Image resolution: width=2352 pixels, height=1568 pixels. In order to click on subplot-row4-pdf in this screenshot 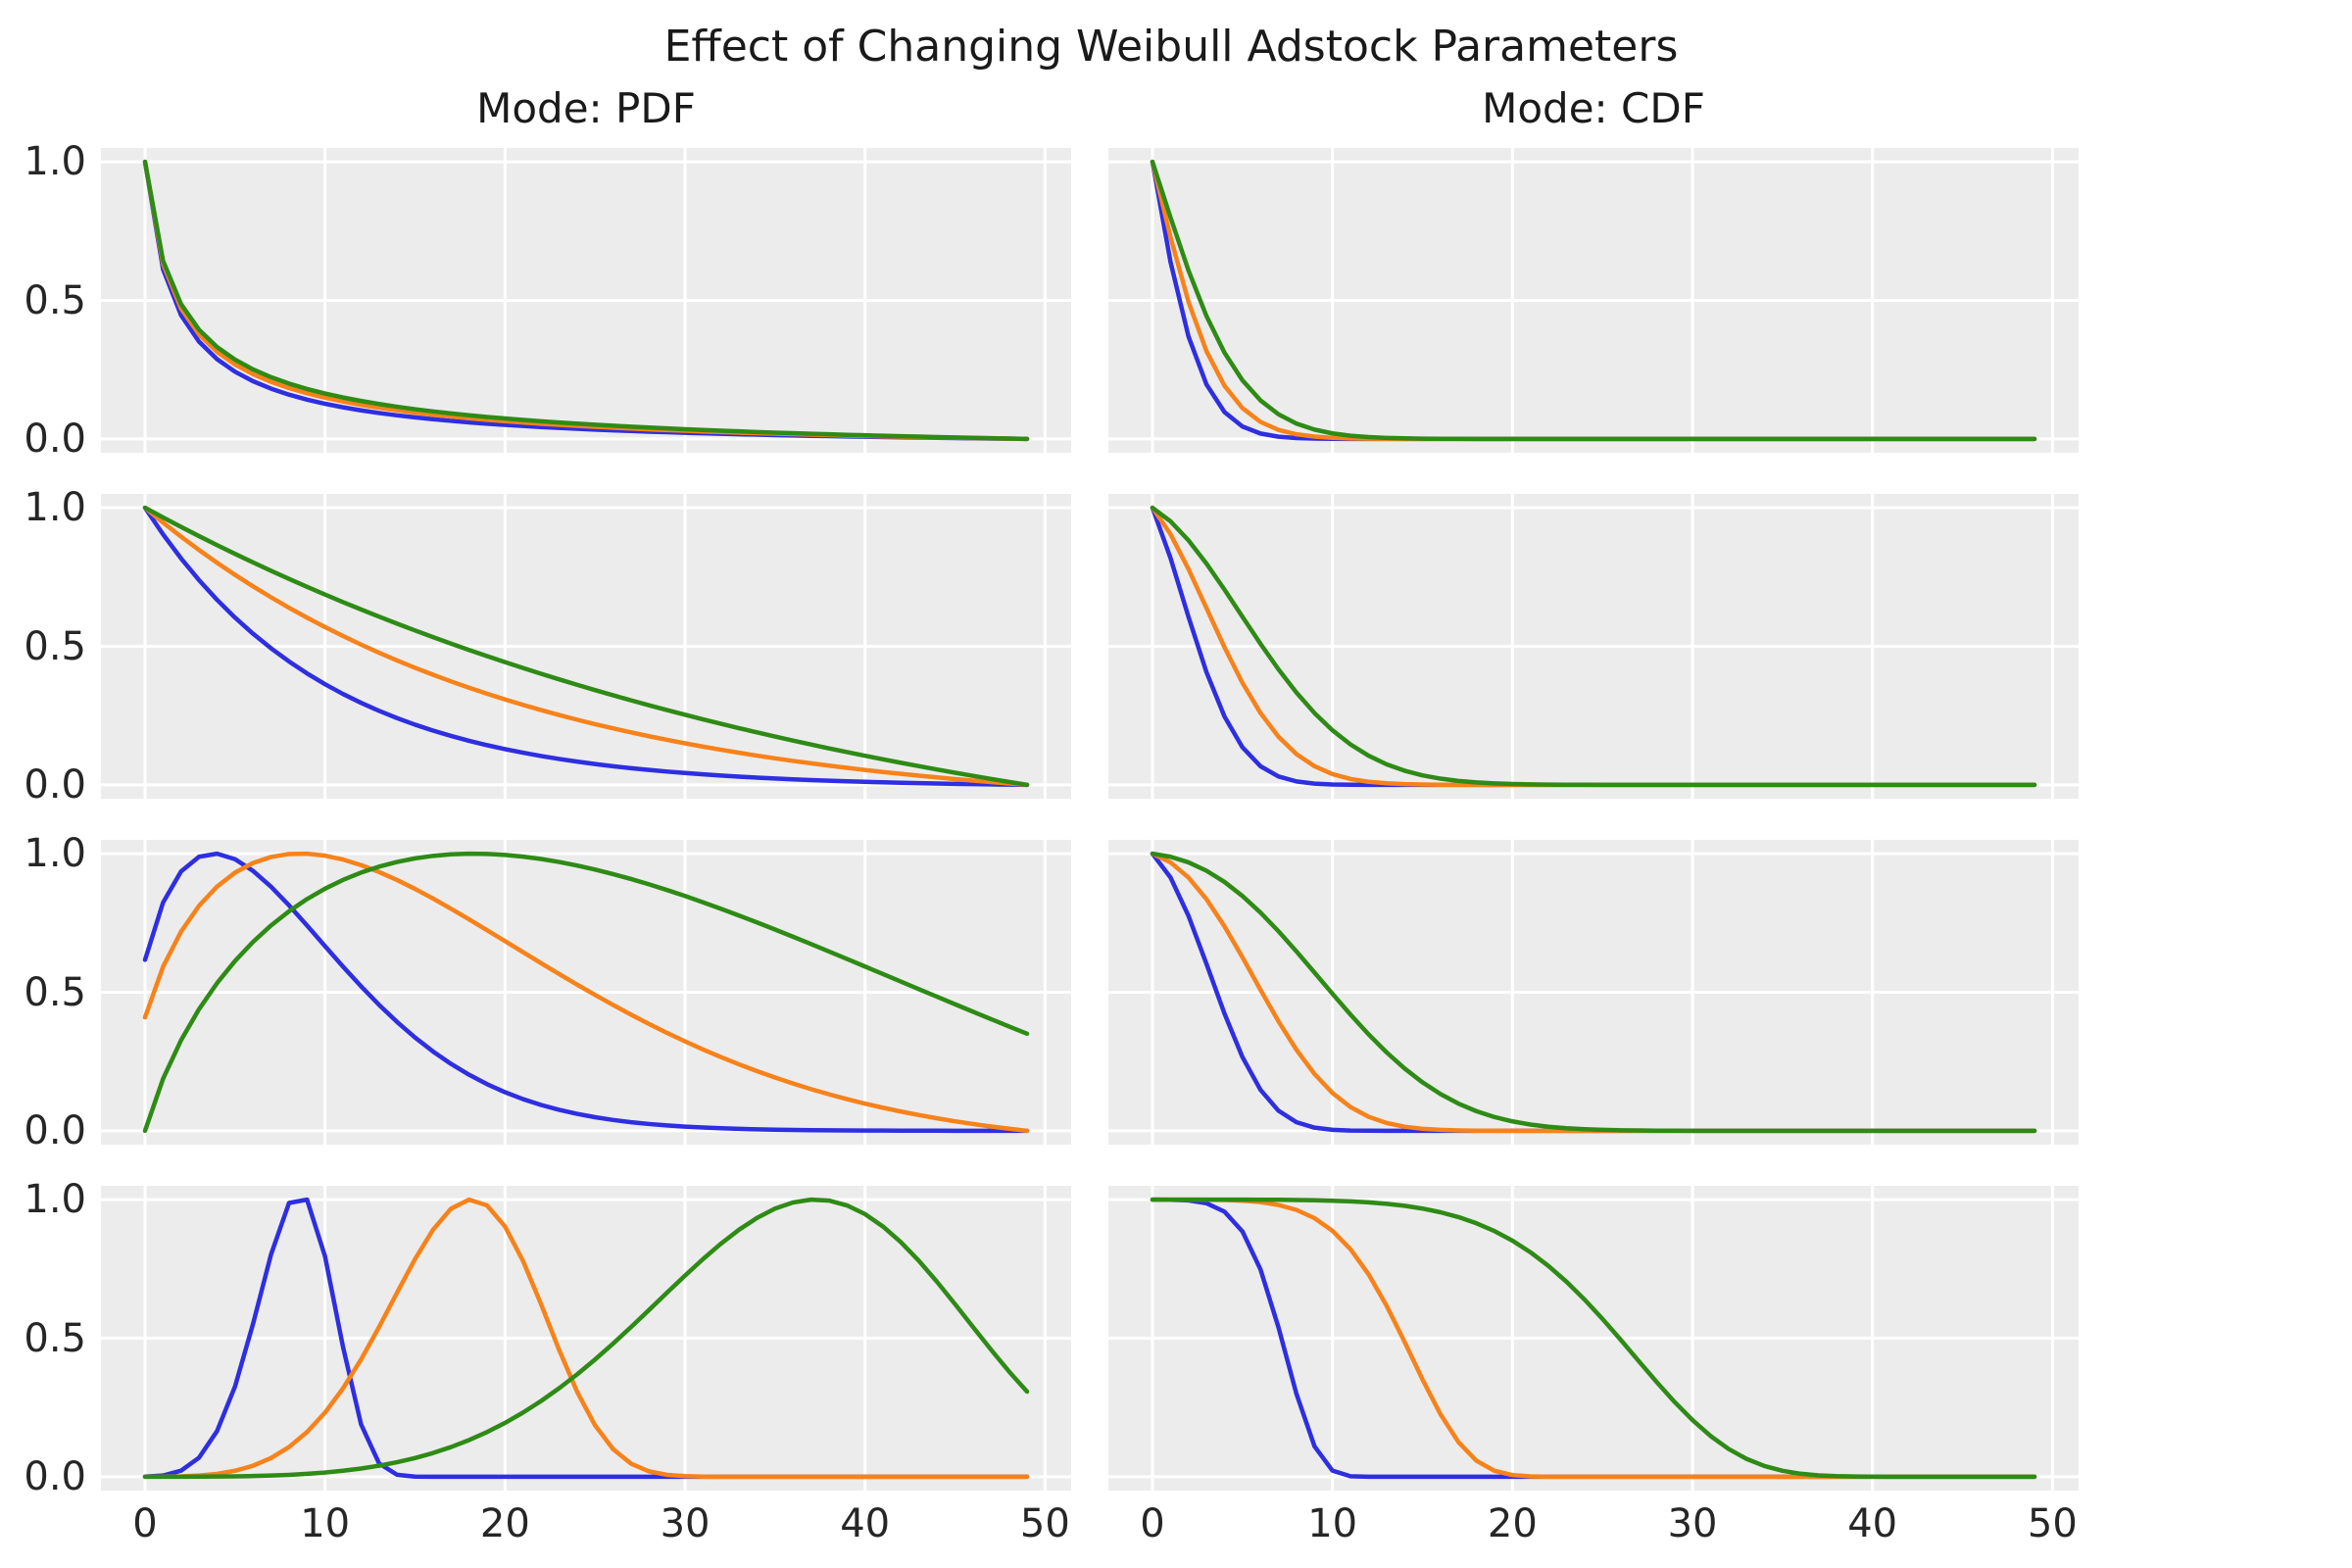, I will do `click(586, 1338)`.